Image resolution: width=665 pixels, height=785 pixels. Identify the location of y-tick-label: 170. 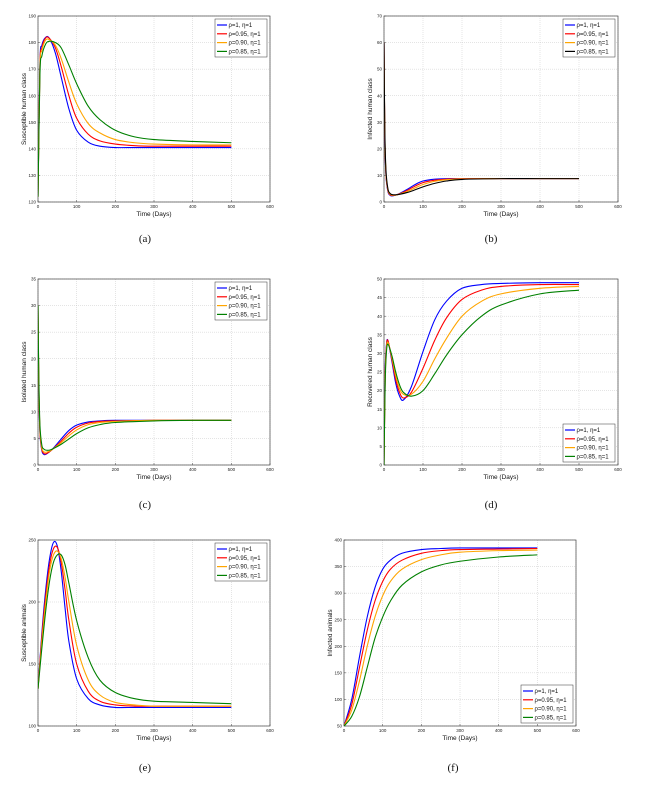
(32, 69).